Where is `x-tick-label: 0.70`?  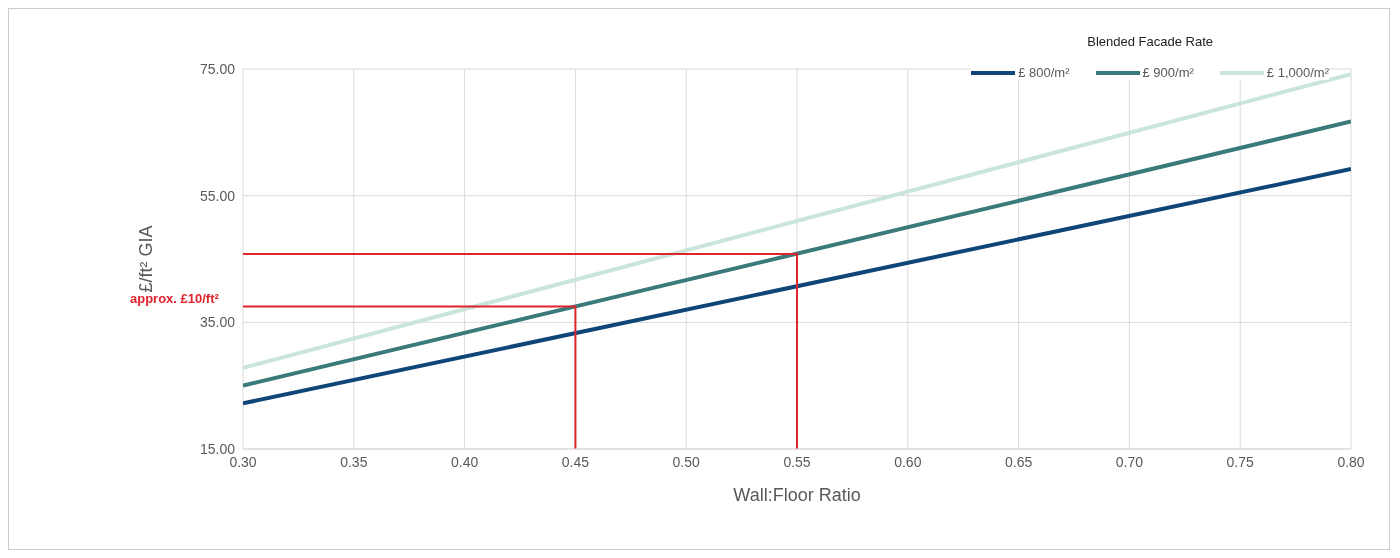 x-tick-label: 0.70 is located at coordinates (1129, 461).